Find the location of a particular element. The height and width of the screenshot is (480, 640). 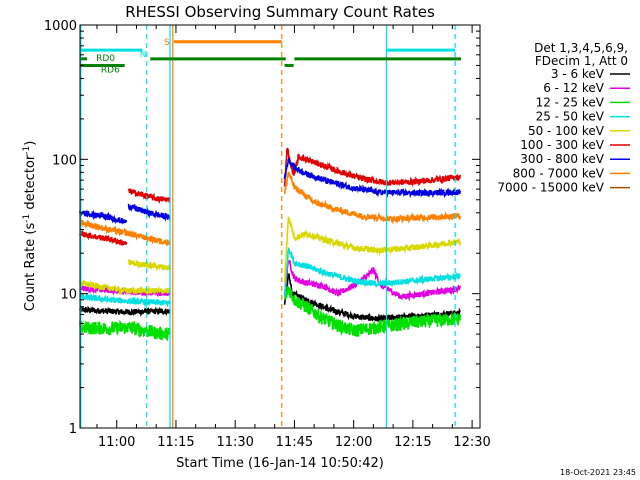

series-100-300-kev is located at coordinates (270, 196).